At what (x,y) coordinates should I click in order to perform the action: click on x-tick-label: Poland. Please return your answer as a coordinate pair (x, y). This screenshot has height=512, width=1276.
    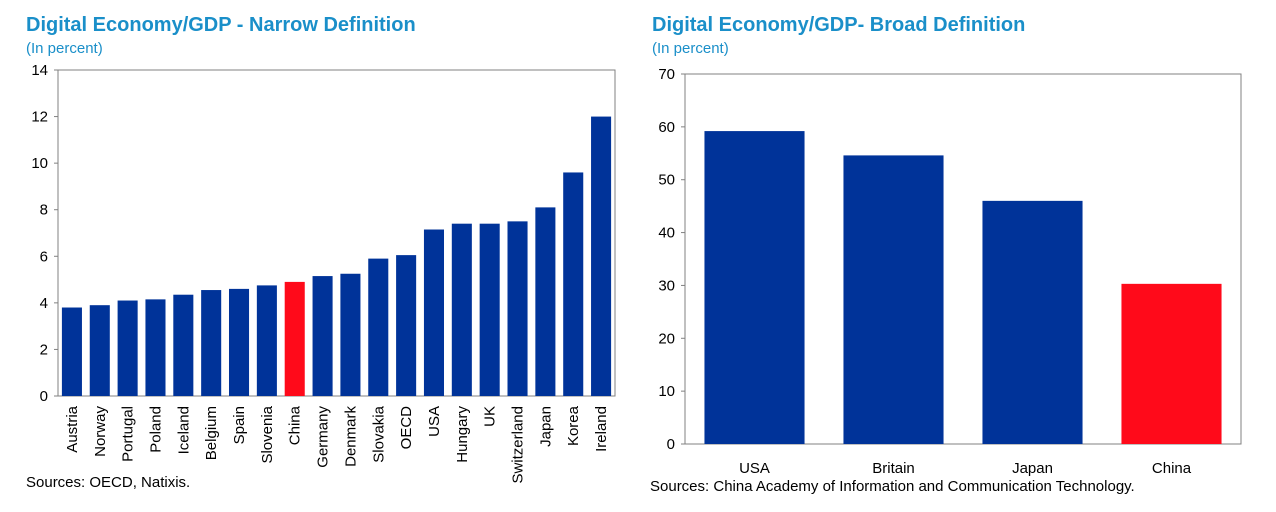
    Looking at the image, I should click on (155, 429).